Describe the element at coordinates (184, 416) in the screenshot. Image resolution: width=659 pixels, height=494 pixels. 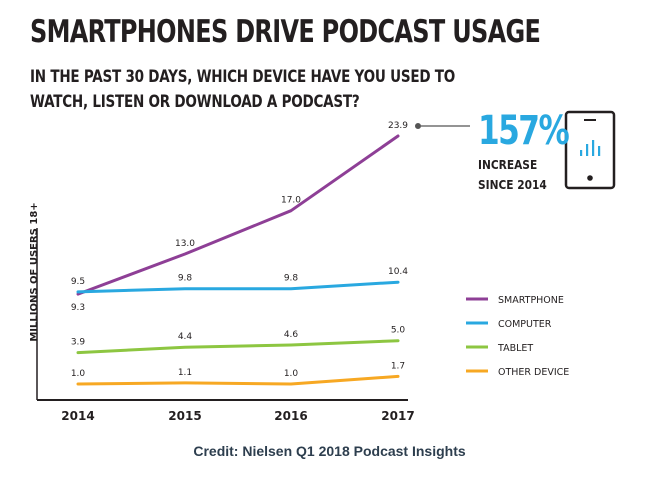
I see `x-tick-label: 2015` at that location.